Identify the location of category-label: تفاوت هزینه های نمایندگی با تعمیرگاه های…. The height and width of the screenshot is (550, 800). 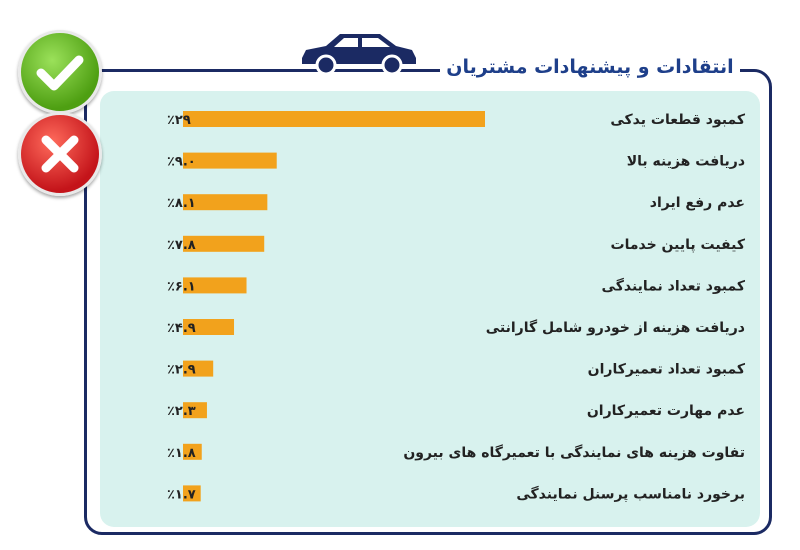
(574, 452).